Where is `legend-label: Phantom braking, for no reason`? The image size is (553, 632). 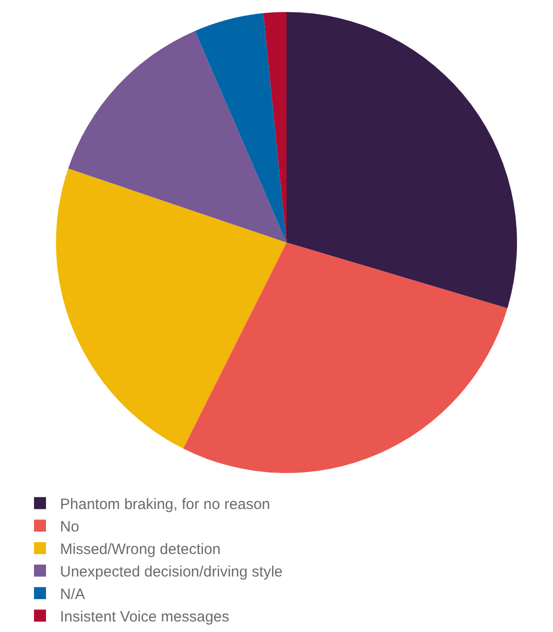 legend-label: Phantom braking, for no reason is located at coordinates (165, 504).